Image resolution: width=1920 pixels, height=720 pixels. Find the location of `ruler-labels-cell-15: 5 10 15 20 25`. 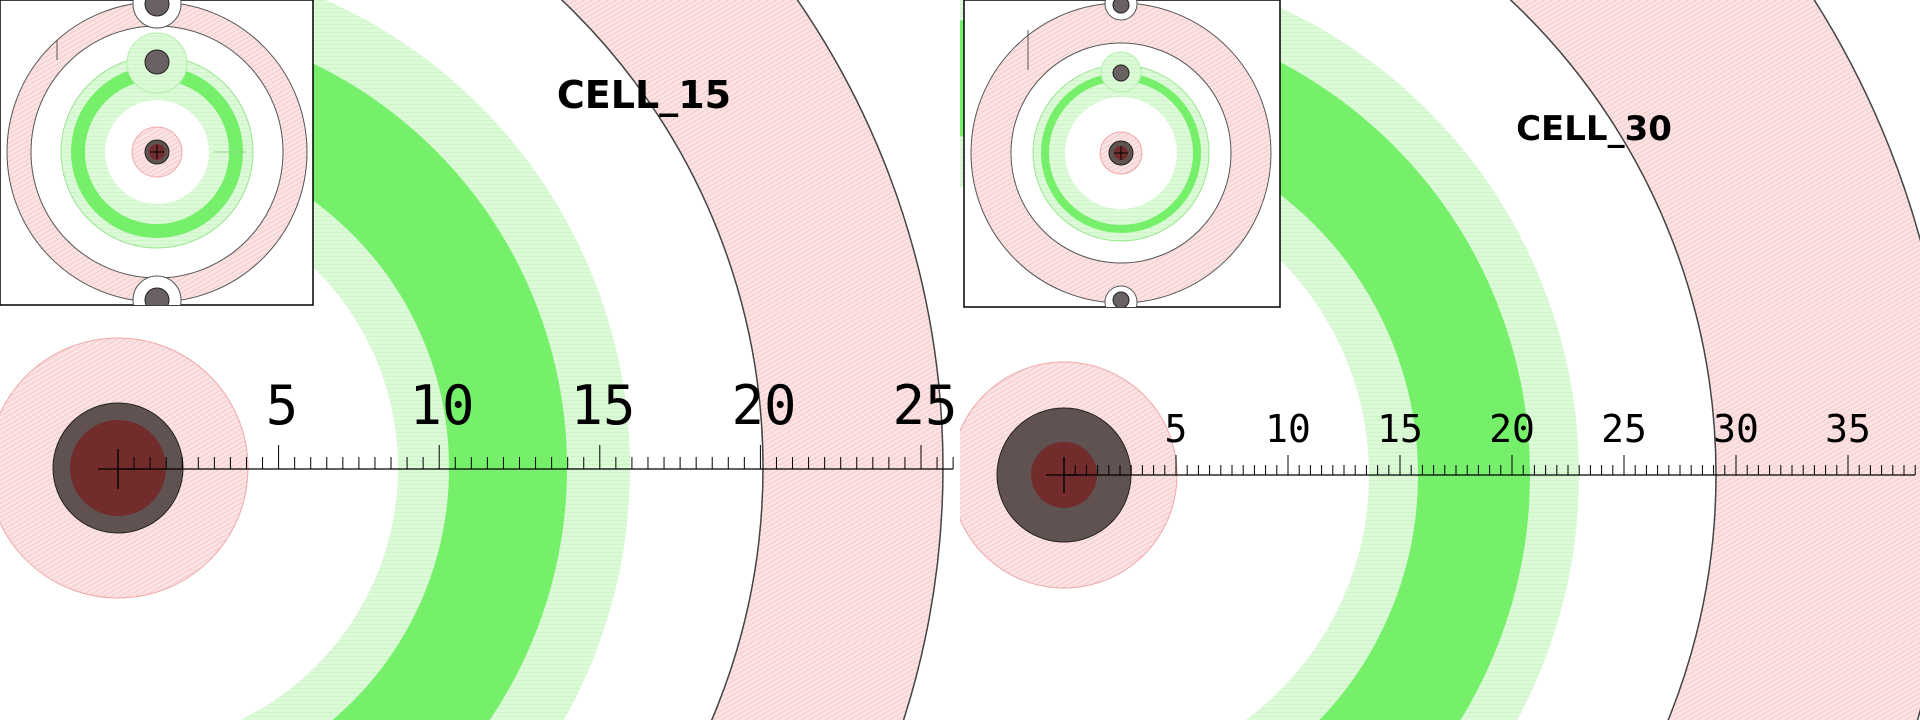

ruler-labels-cell-15: 5 10 15 20 25 is located at coordinates (612, 405).